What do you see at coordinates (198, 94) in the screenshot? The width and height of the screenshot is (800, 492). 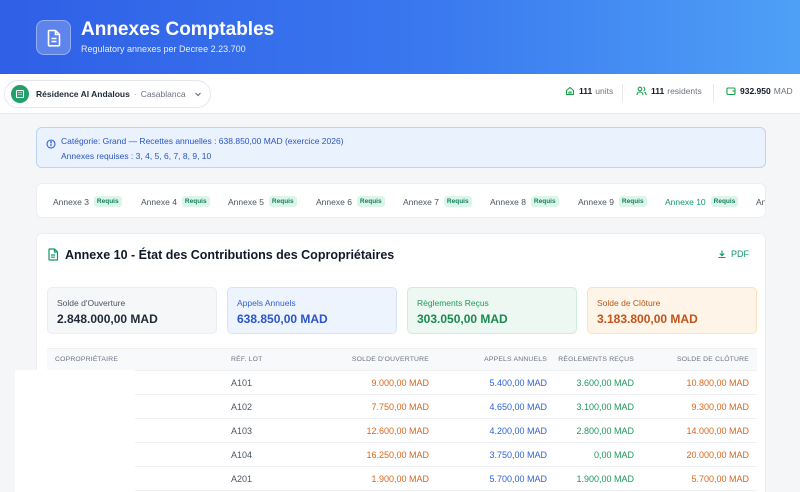 I see `chevron-down-icon` at bounding box center [198, 94].